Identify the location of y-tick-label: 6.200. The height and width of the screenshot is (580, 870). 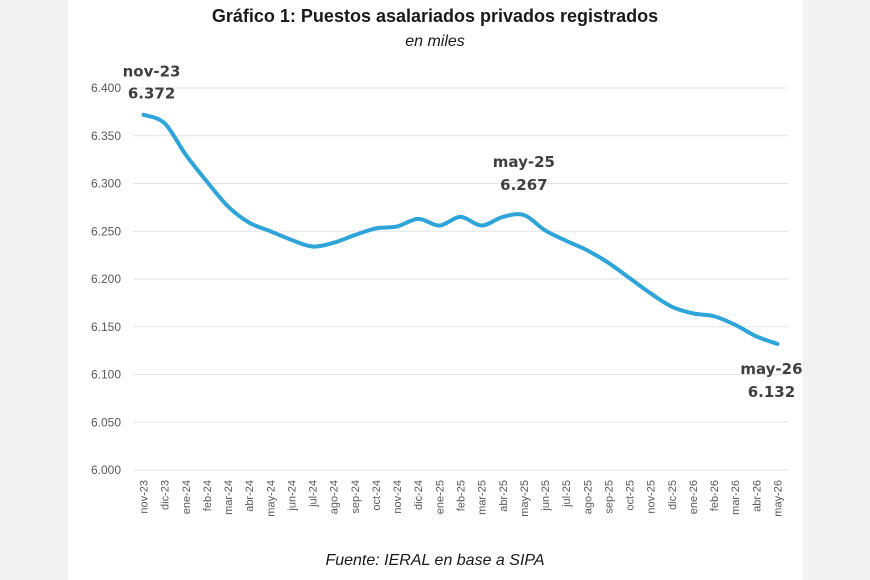
(106, 279).